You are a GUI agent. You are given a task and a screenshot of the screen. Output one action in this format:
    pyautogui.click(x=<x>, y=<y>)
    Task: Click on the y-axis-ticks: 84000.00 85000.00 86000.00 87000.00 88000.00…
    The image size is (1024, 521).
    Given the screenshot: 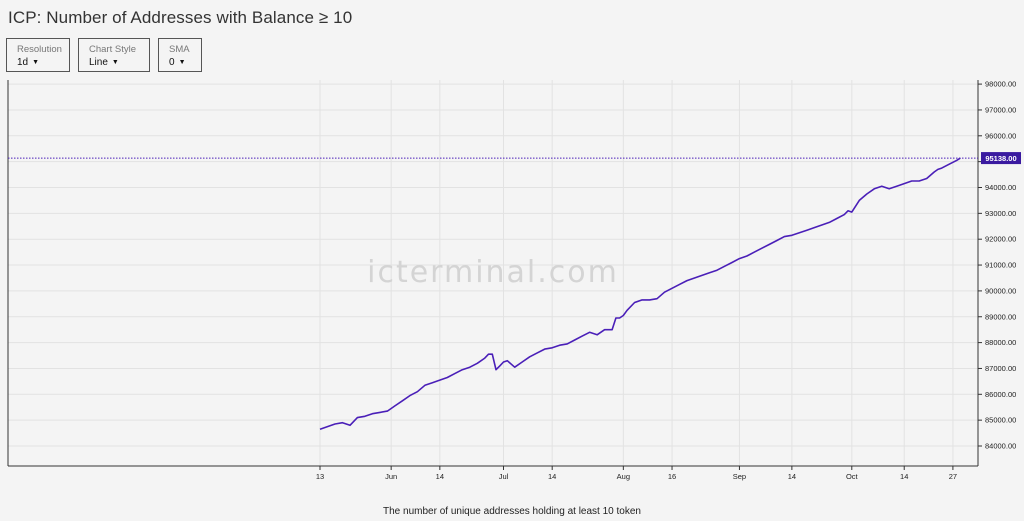 What is the action you would take?
    pyautogui.click(x=997, y=265)
    